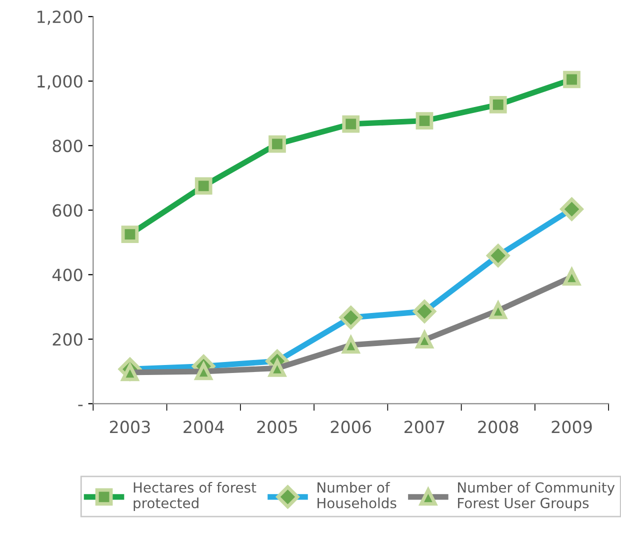 Image resolution: width=621 pixels, height=553 pixels. Describe the element at coordinates (351, 427) in the screenshot. I see `x-tick-label: 2006` at that location.